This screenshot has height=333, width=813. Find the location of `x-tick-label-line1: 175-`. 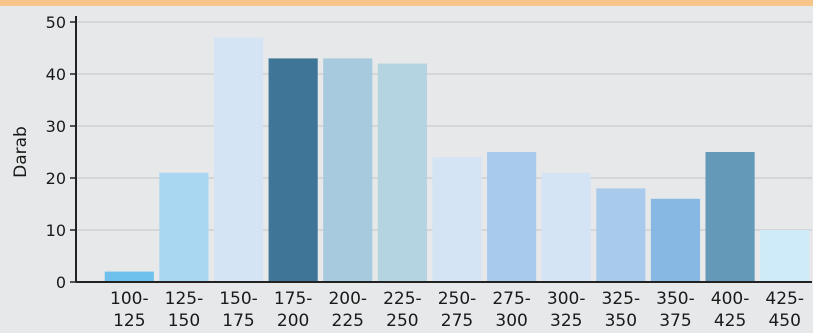

x-tick-label-line1: 175- is located at coordinates (293, 299).